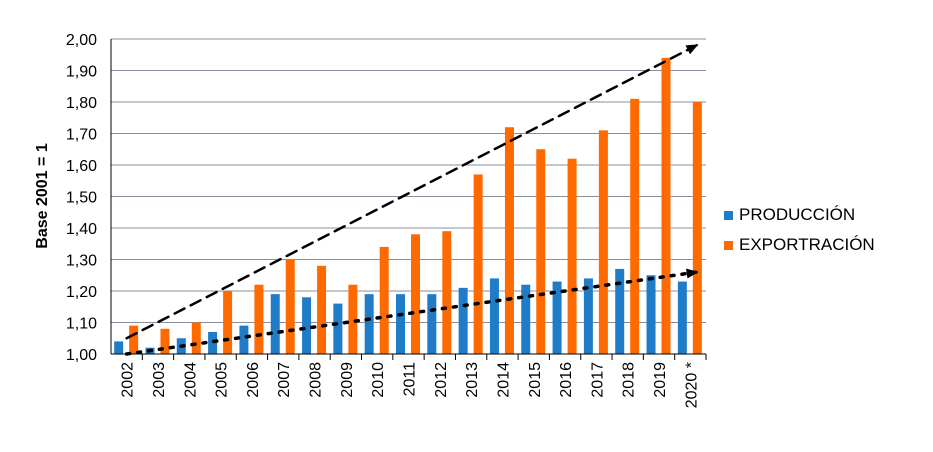  Describe the element at coordinates (81, 40) in the screenshot. I see `y-tick-label: 2,00` at that location.